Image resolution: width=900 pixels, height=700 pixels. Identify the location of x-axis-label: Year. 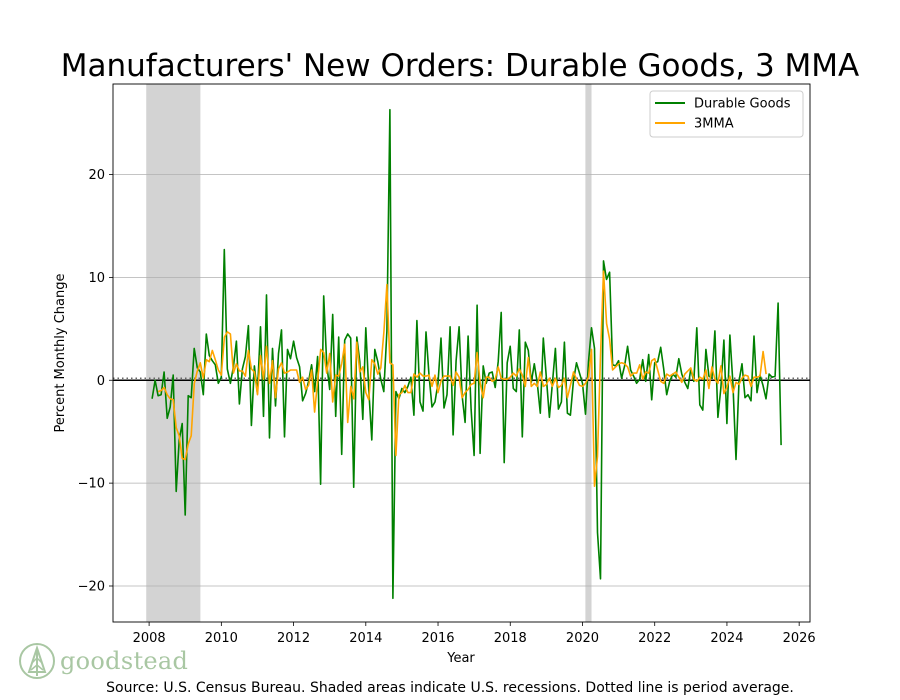
(460, 658).